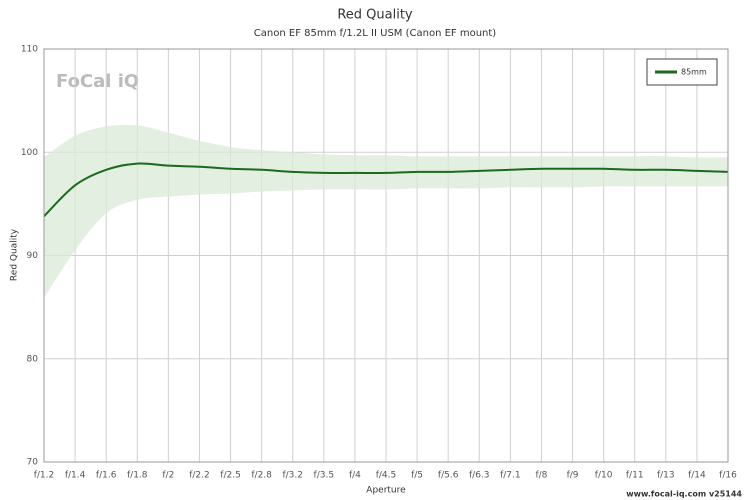 The width and height of the screenshot is (750, 500). What do you see at coordinates (199, 476) in the screenshot?
I see `x-tick-label: f/2.2` at bounding box center [199, 476].